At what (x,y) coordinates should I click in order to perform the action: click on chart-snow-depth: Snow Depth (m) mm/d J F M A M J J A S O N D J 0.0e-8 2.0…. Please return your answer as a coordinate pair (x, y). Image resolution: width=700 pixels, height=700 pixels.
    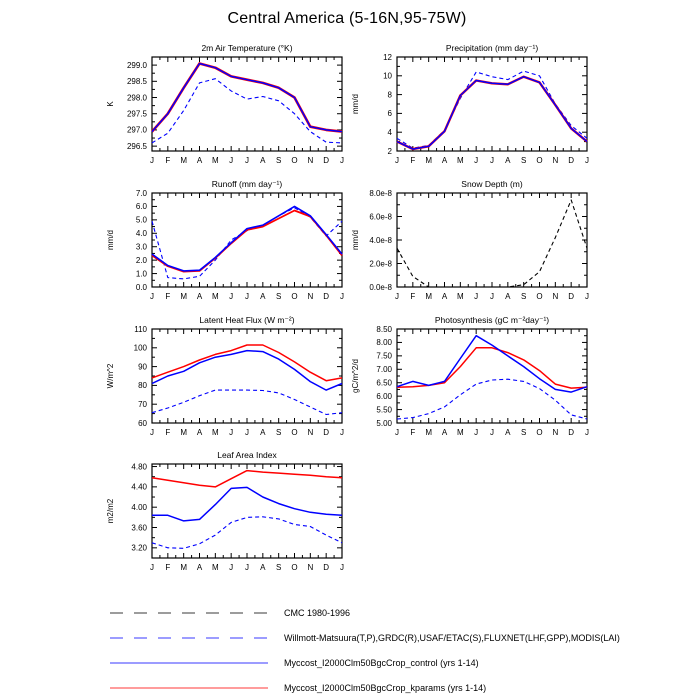
    Looking at the image, I should click on (471, 243).